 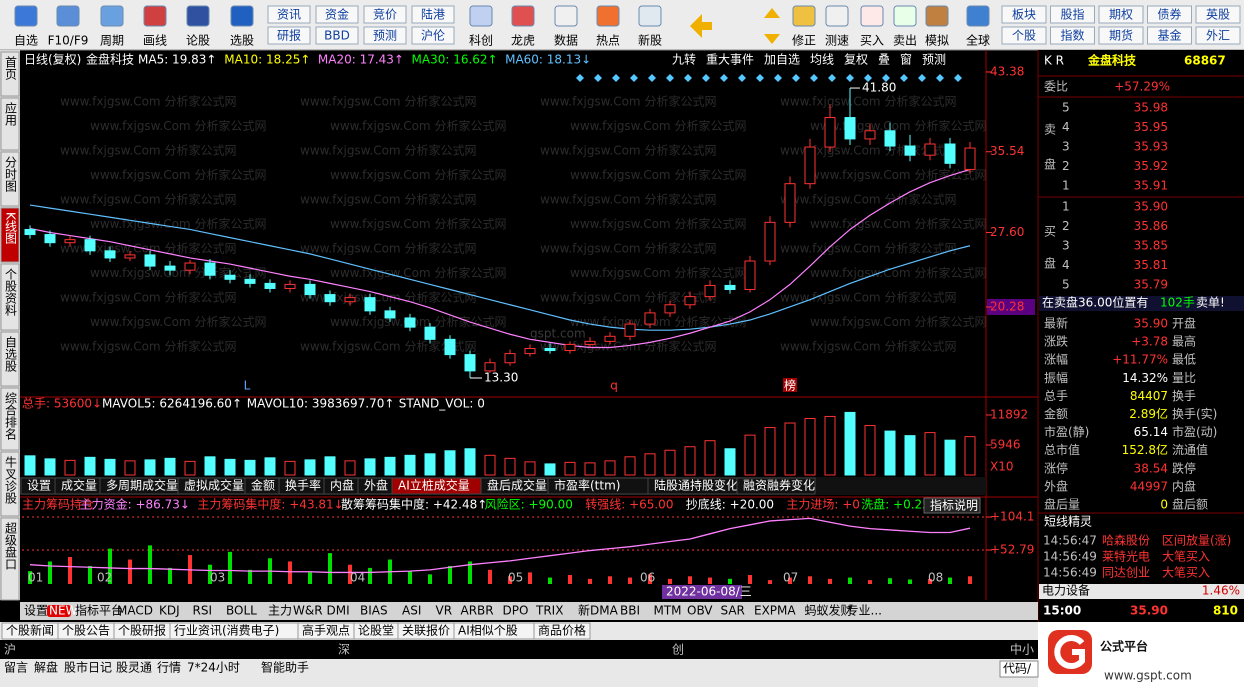 I want to click on toolbar-button: 买入, so click(x=872, y=41).